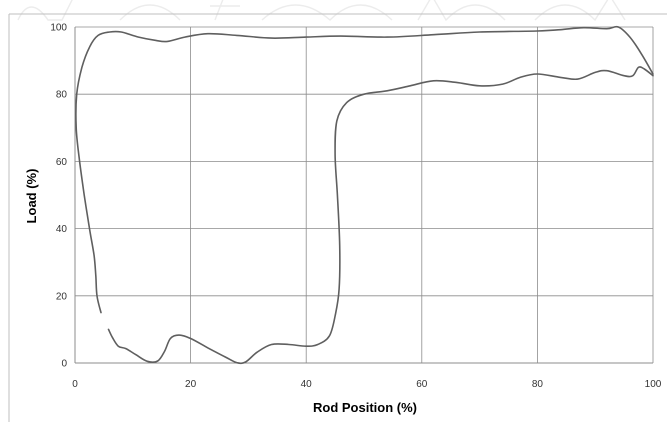  I want to click on x-tick-label-60: 60, so click(422, 384).